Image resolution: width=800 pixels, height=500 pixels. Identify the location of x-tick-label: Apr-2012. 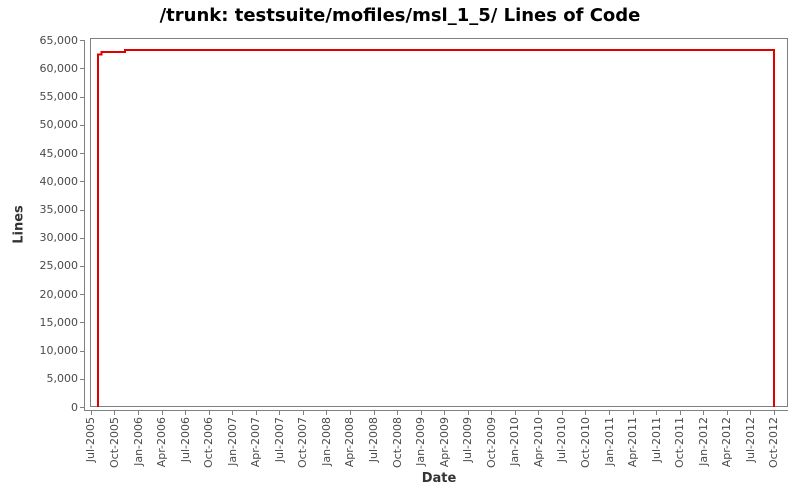
(726, 442).